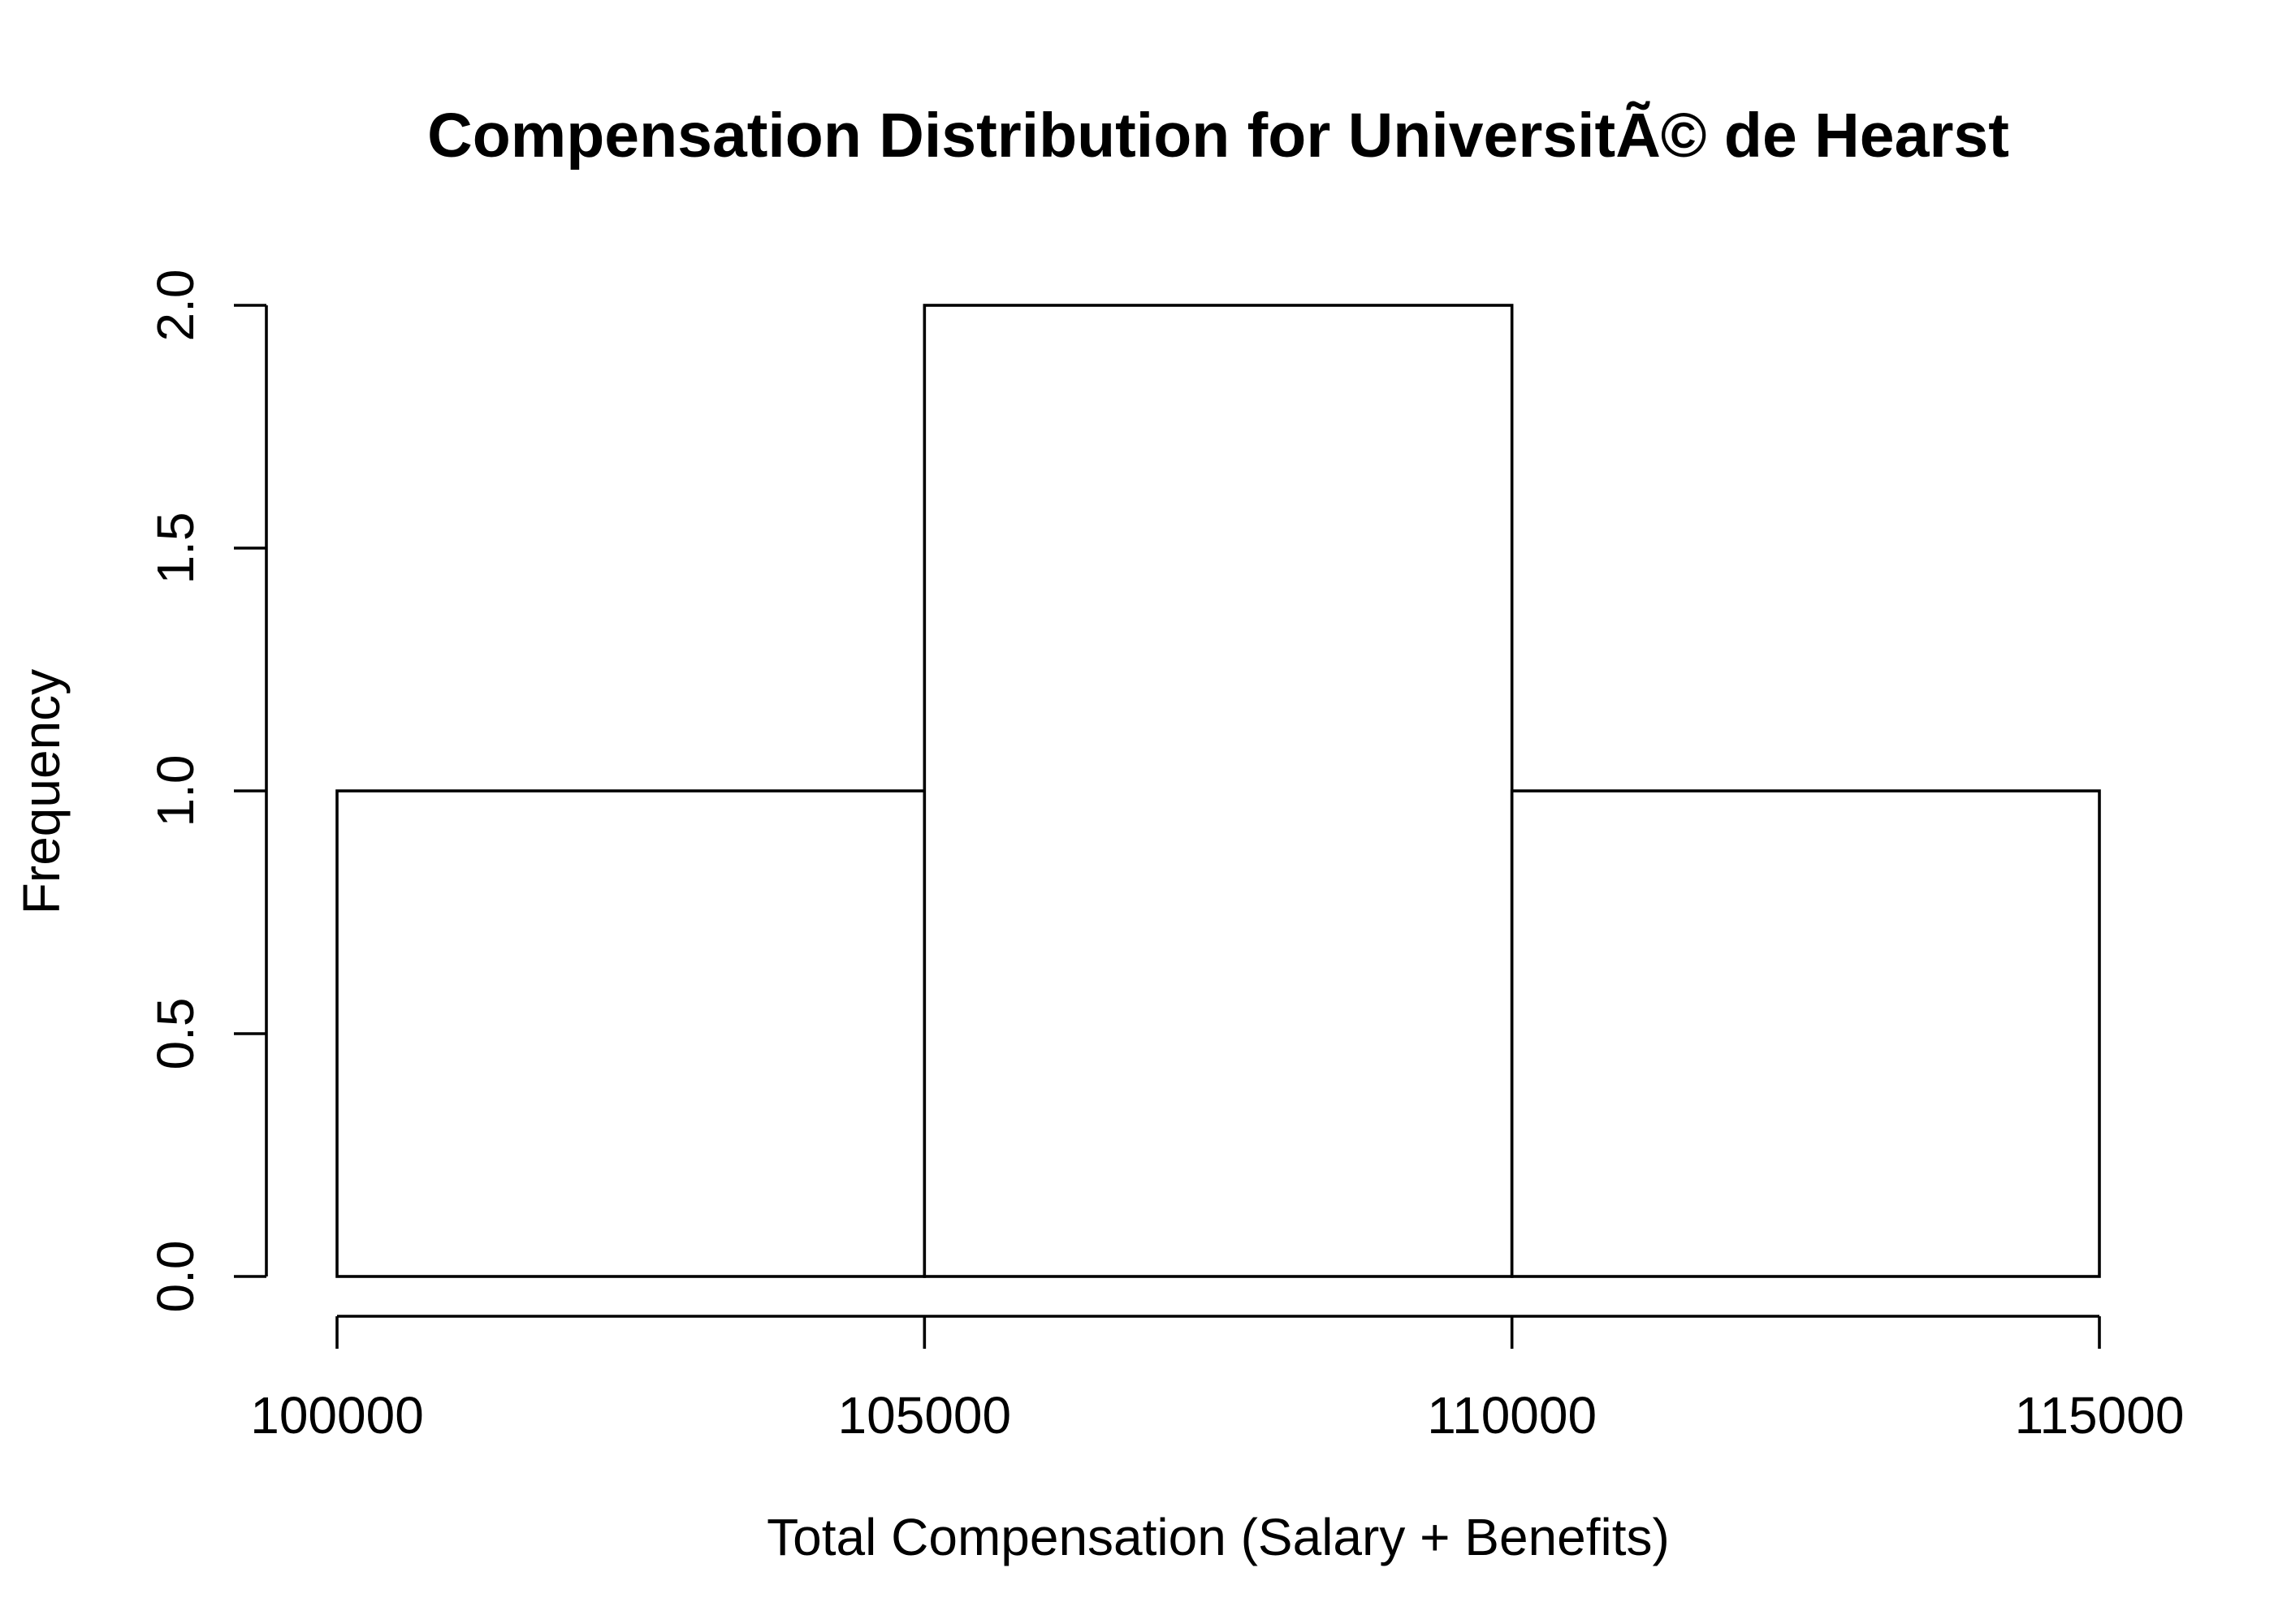  I want to click on y-tick-label: 0.0, so click(175, 1277).